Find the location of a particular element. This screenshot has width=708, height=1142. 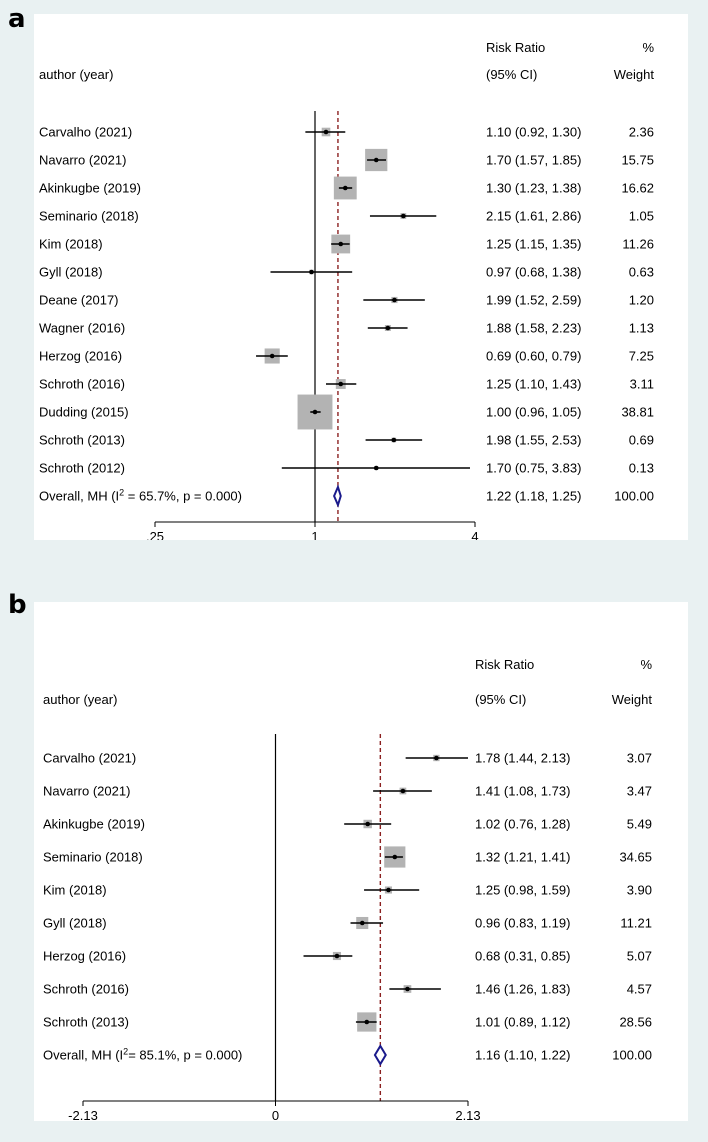

study-weight-text: 15.75 is located at coordinates (637, 160).